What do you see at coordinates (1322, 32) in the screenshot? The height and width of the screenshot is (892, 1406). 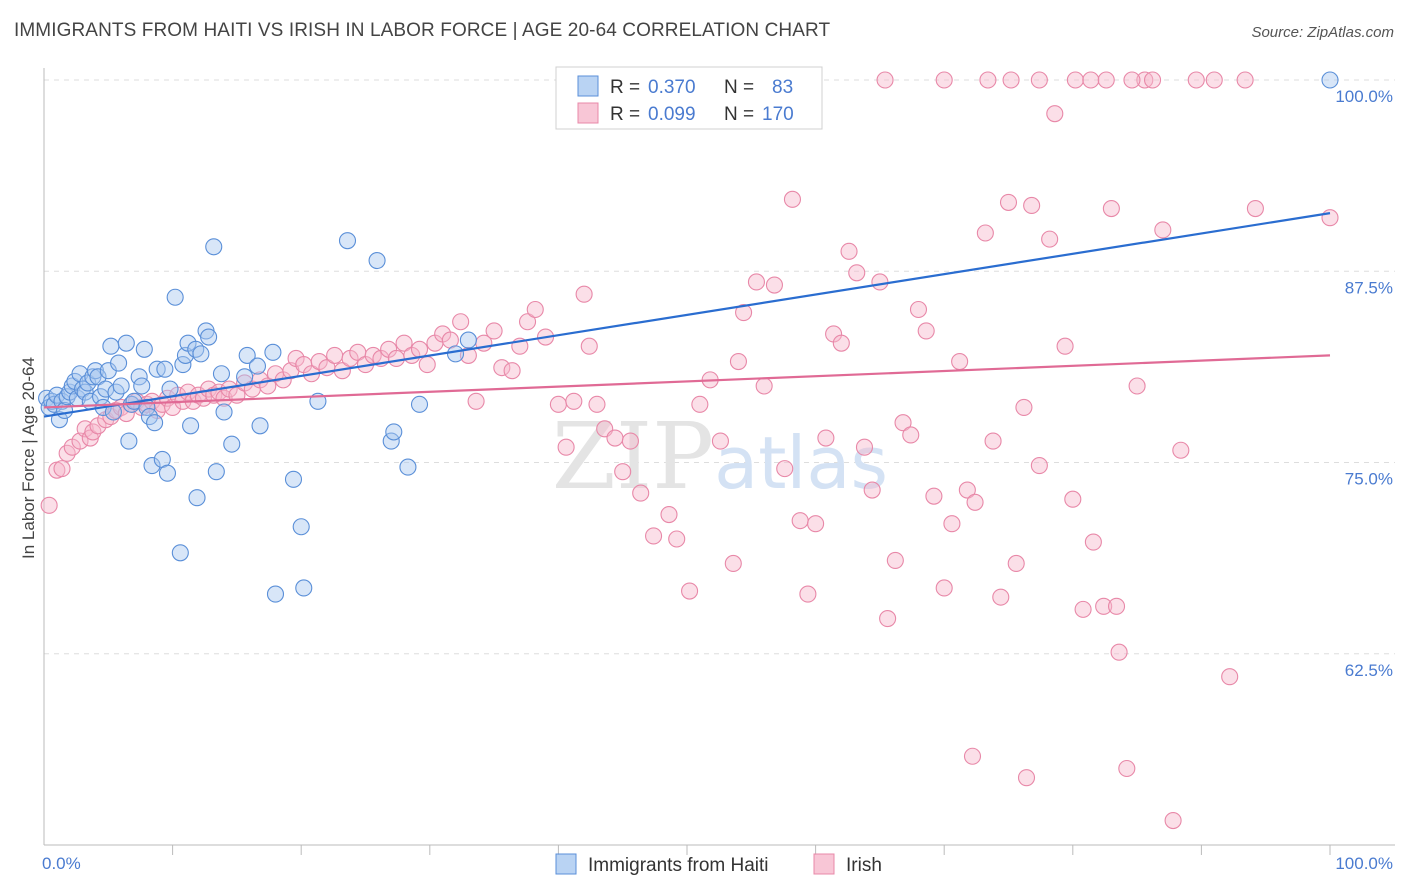 I see `source-label: Source: ZipAtlas.com` at bounding box center [1322, 32].